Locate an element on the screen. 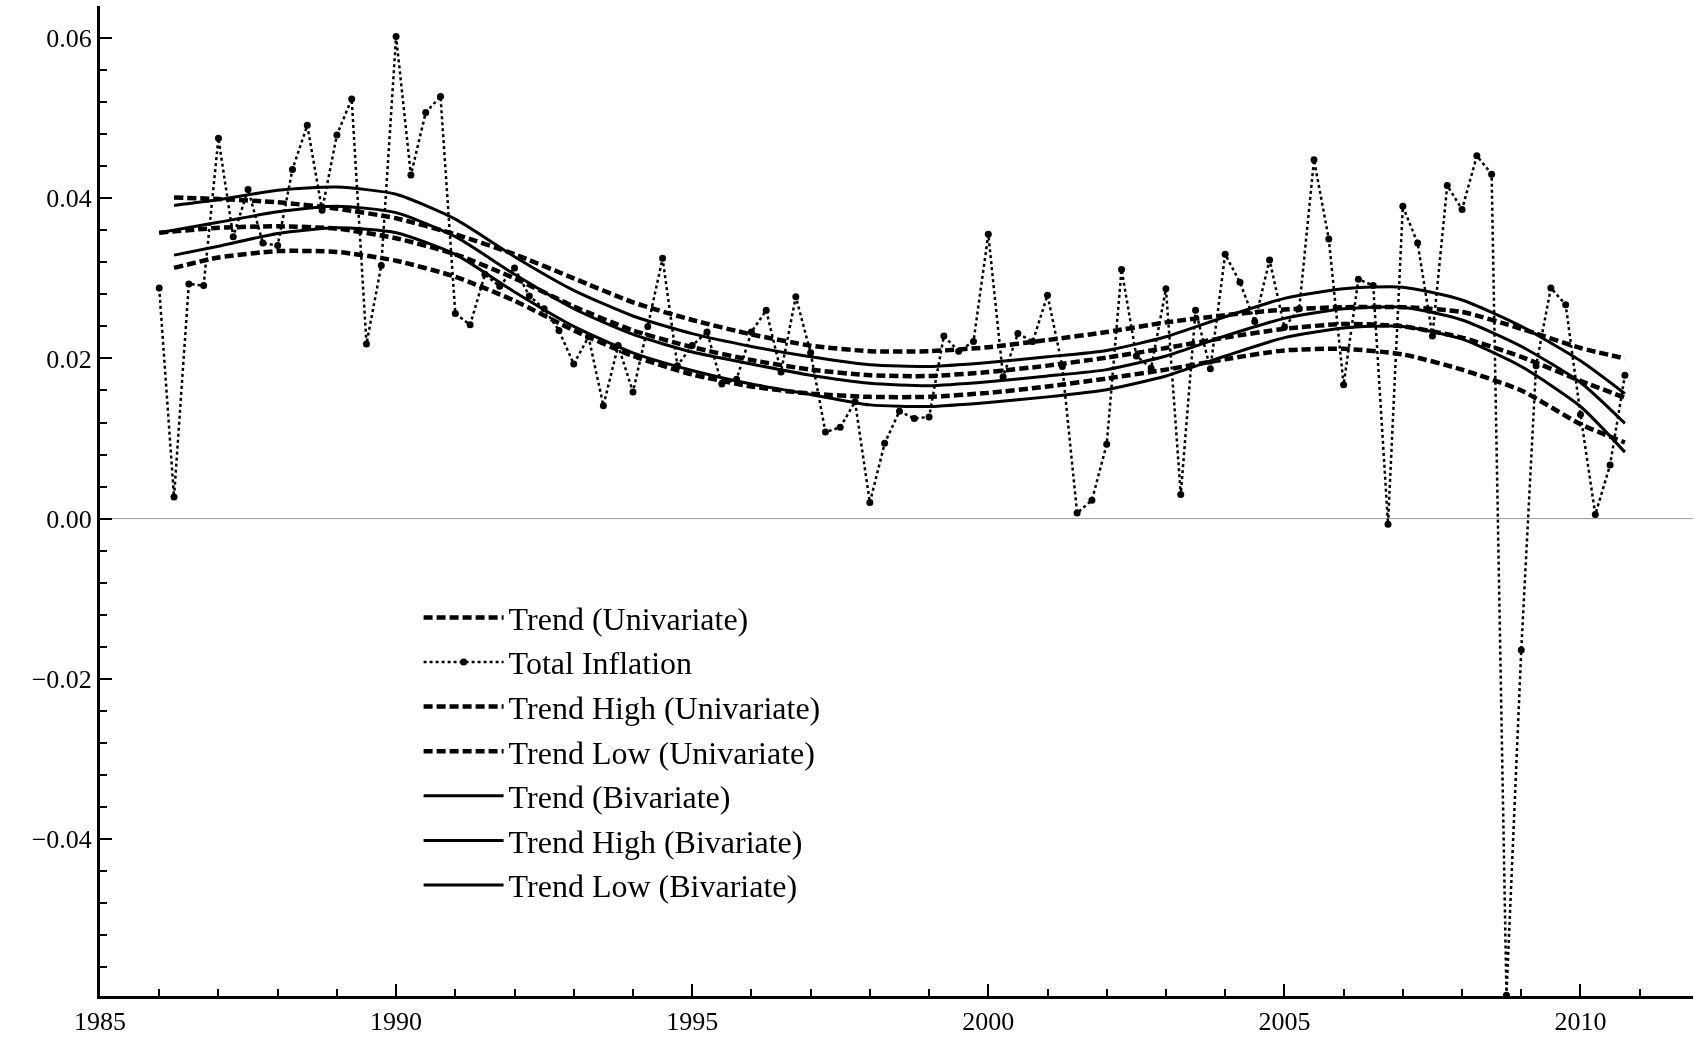 Image resolution: width=1695 pixels, height=1042 pixels. legend-label: Trend (Bivariate) is located at coordinates (619, 797).